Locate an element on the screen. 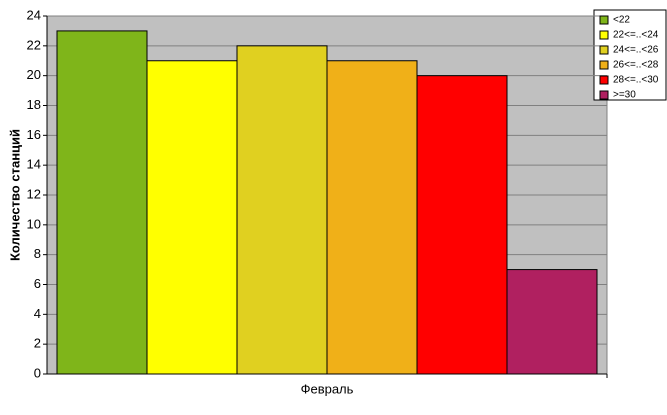 The height and width of the screenshot is (415, 667). legend-label: <22 is located at coordinates (621, 20).